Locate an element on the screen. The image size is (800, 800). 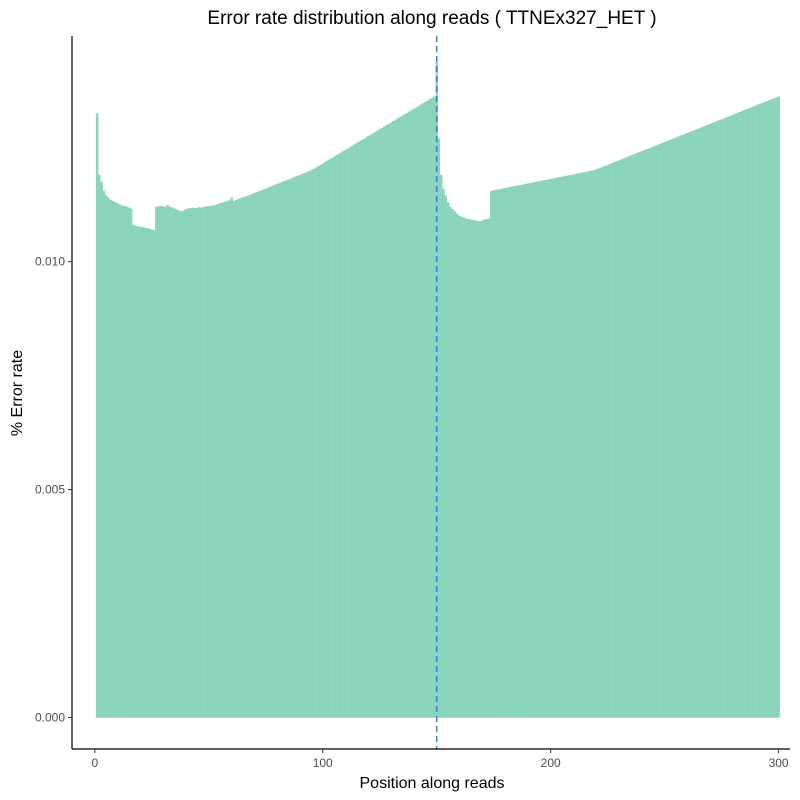
y-axis-ticks: 0.000 0.005 0.010 is located at coordinates (53, 490).